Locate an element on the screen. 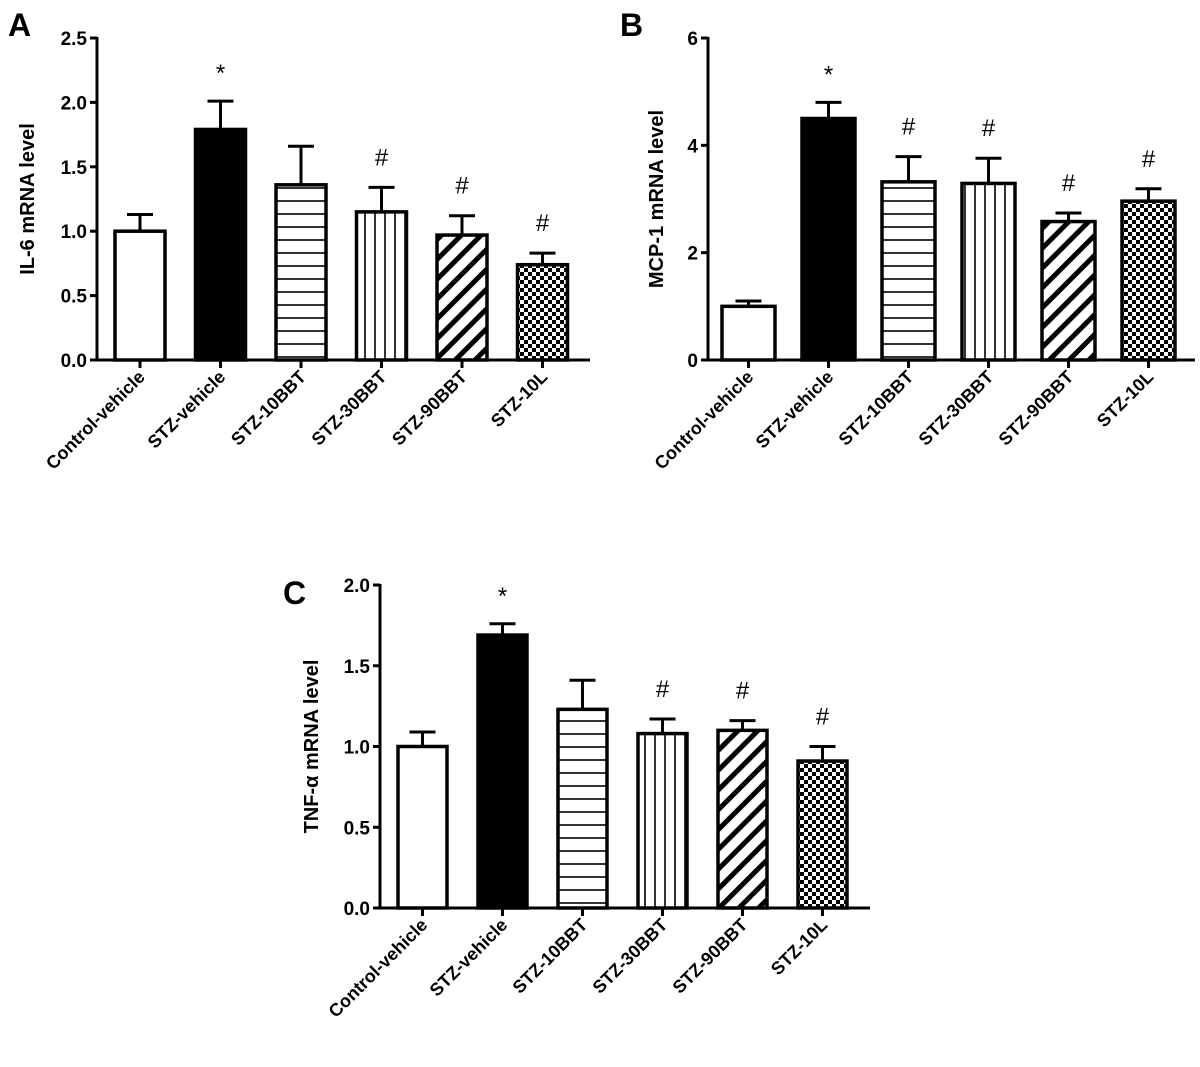 The width and height of the screenshot is (1200, 1067). y-tick-label: 4 is located at coordinates (692, 146).